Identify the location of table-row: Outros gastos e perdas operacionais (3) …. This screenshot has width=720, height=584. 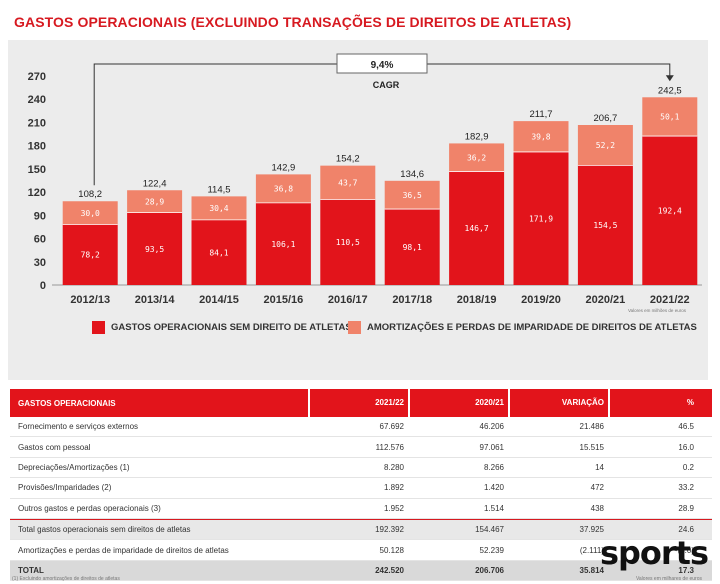
(361, 509).